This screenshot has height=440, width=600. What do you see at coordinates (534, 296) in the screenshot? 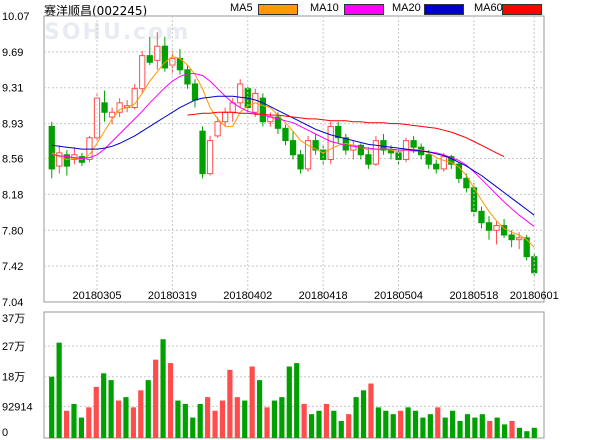
I see `date-tick-label: 20180601` at bounding box center [534, 296].